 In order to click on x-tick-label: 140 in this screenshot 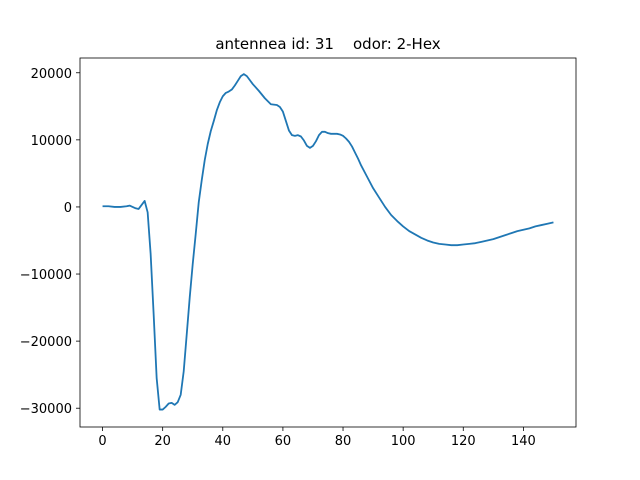, I will do `click(523, 441)`.